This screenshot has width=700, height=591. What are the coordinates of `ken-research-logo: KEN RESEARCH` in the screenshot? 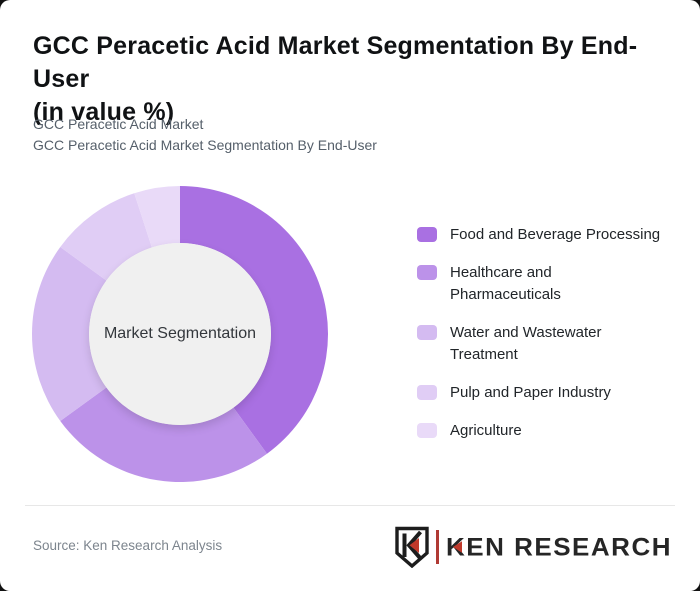 It's located at (533, 547).